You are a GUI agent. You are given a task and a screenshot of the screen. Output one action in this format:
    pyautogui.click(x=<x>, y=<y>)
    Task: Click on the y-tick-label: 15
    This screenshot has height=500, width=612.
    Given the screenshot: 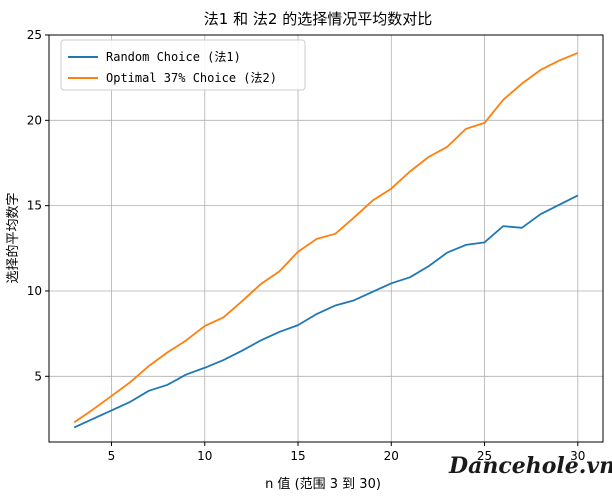 What is the action you would take?
    pyautogui.click(x=34, y=206)
    